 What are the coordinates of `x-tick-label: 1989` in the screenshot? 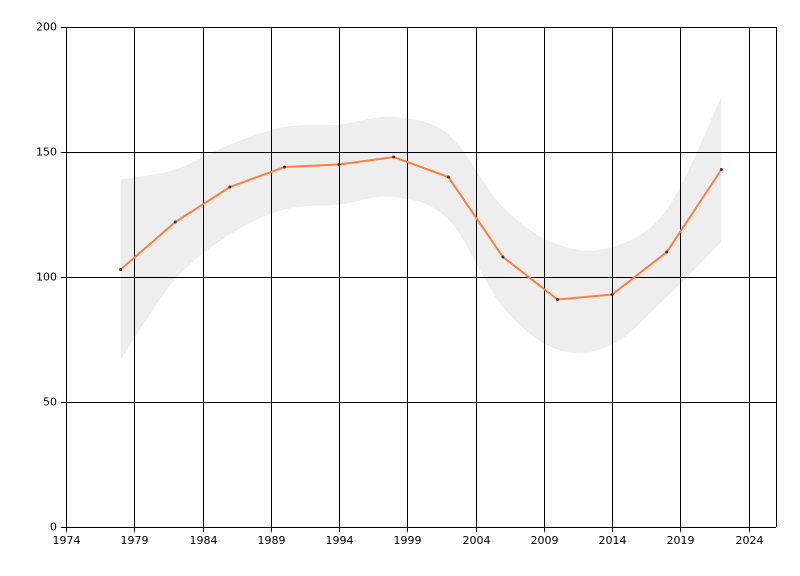 It's located at (272, 540).